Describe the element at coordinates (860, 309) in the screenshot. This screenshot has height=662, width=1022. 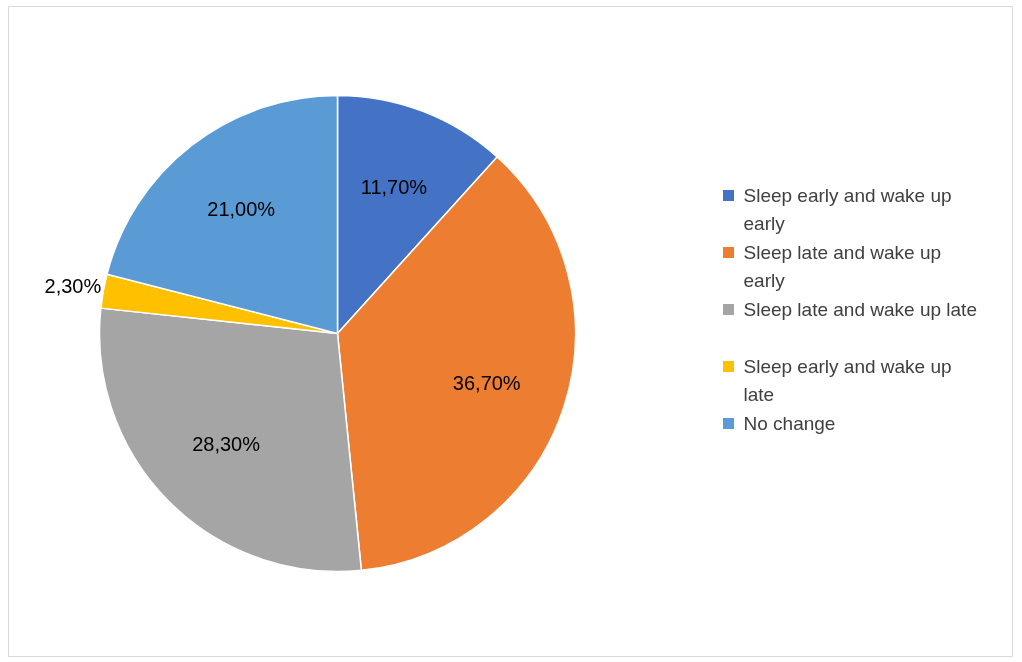
I see `legend-label: Sleep late and wake up late` at that location.